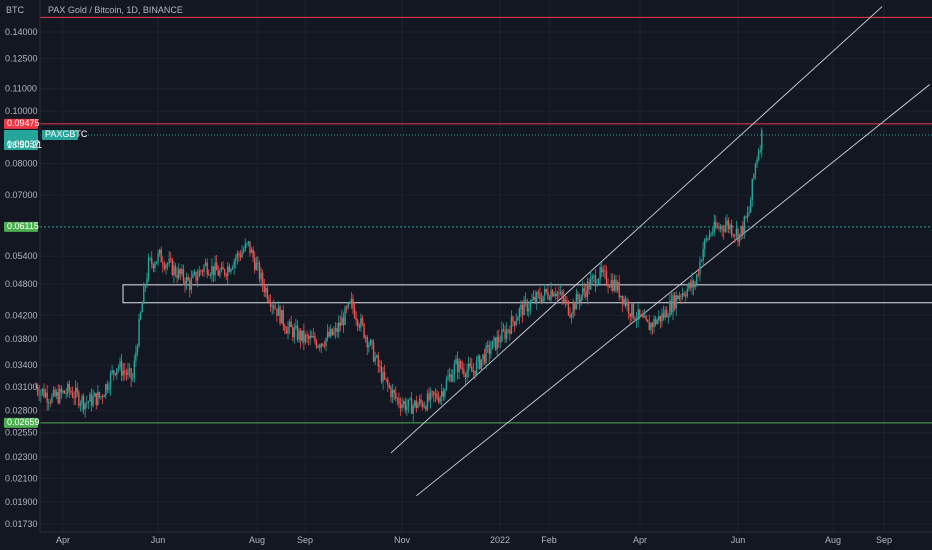  I want to click on y-tick-label: 0.14000, so click(21, 32).